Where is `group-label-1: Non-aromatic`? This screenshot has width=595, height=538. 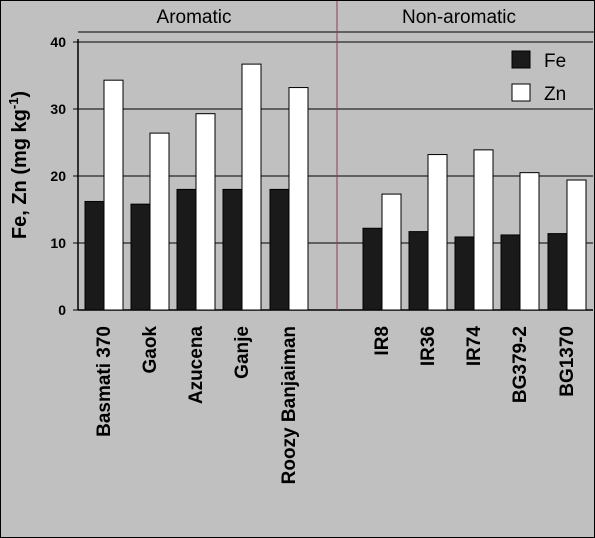
group-label-1: Non-aromatic is located at coordinates (459, 17).